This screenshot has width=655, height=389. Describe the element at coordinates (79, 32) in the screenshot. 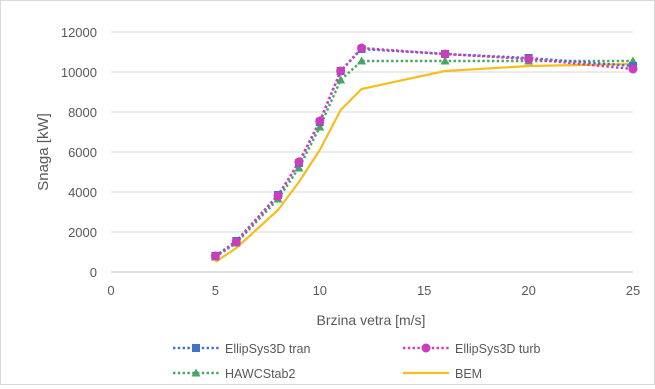

I see `y-tick-label: 12000` at that location.